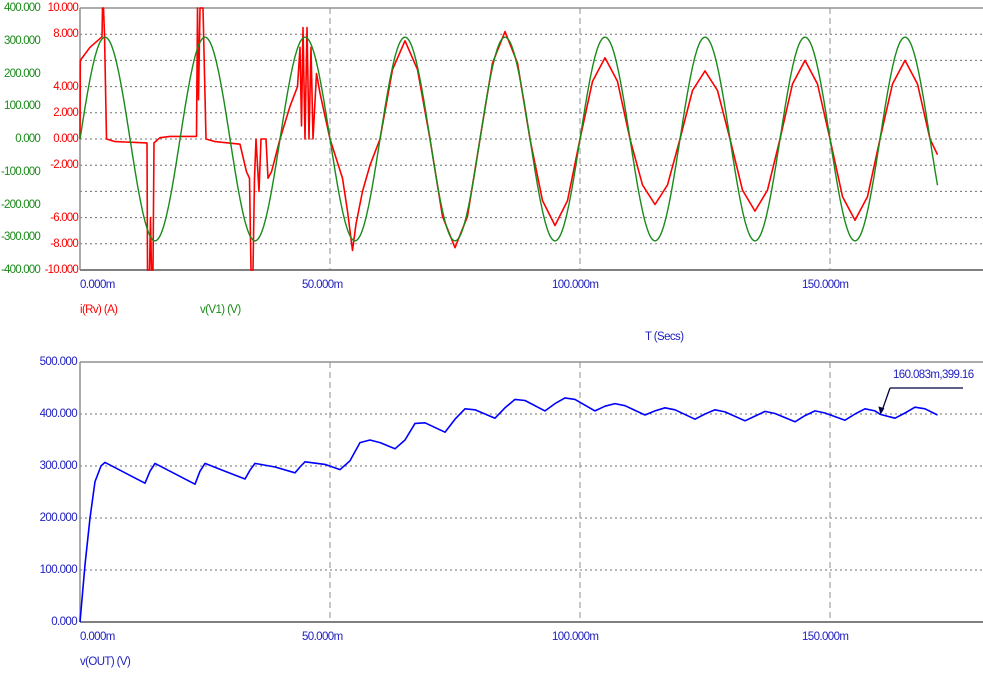 The width and height of the screenshot is (983, 674). What do you see at coordinates (220, 310) in the screenshot?
I see `legend-voltage-in: v(V1) (V)` at bounding box center [220, 310].